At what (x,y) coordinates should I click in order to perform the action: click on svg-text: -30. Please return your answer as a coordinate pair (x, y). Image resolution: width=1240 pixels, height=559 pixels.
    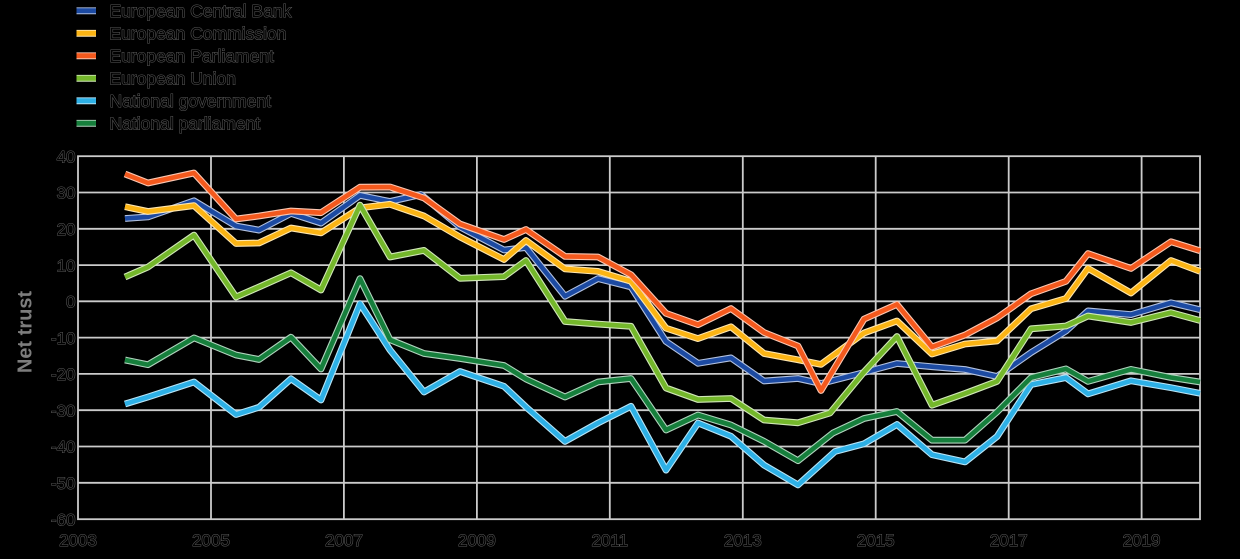
    Looking at the image, I should click on (63, 410).